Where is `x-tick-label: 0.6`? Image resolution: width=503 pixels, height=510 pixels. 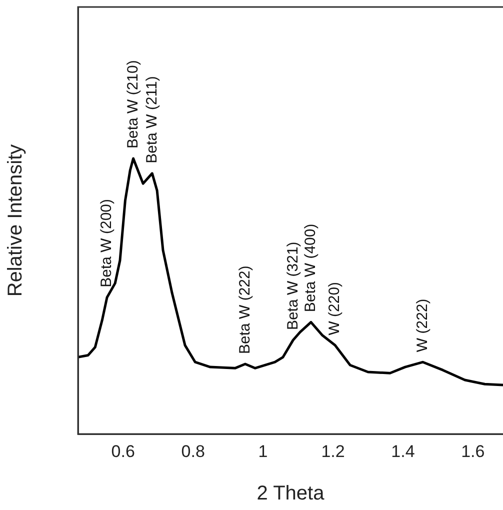 x-tick-label: 0.6 is located at coordinates (123, 451).